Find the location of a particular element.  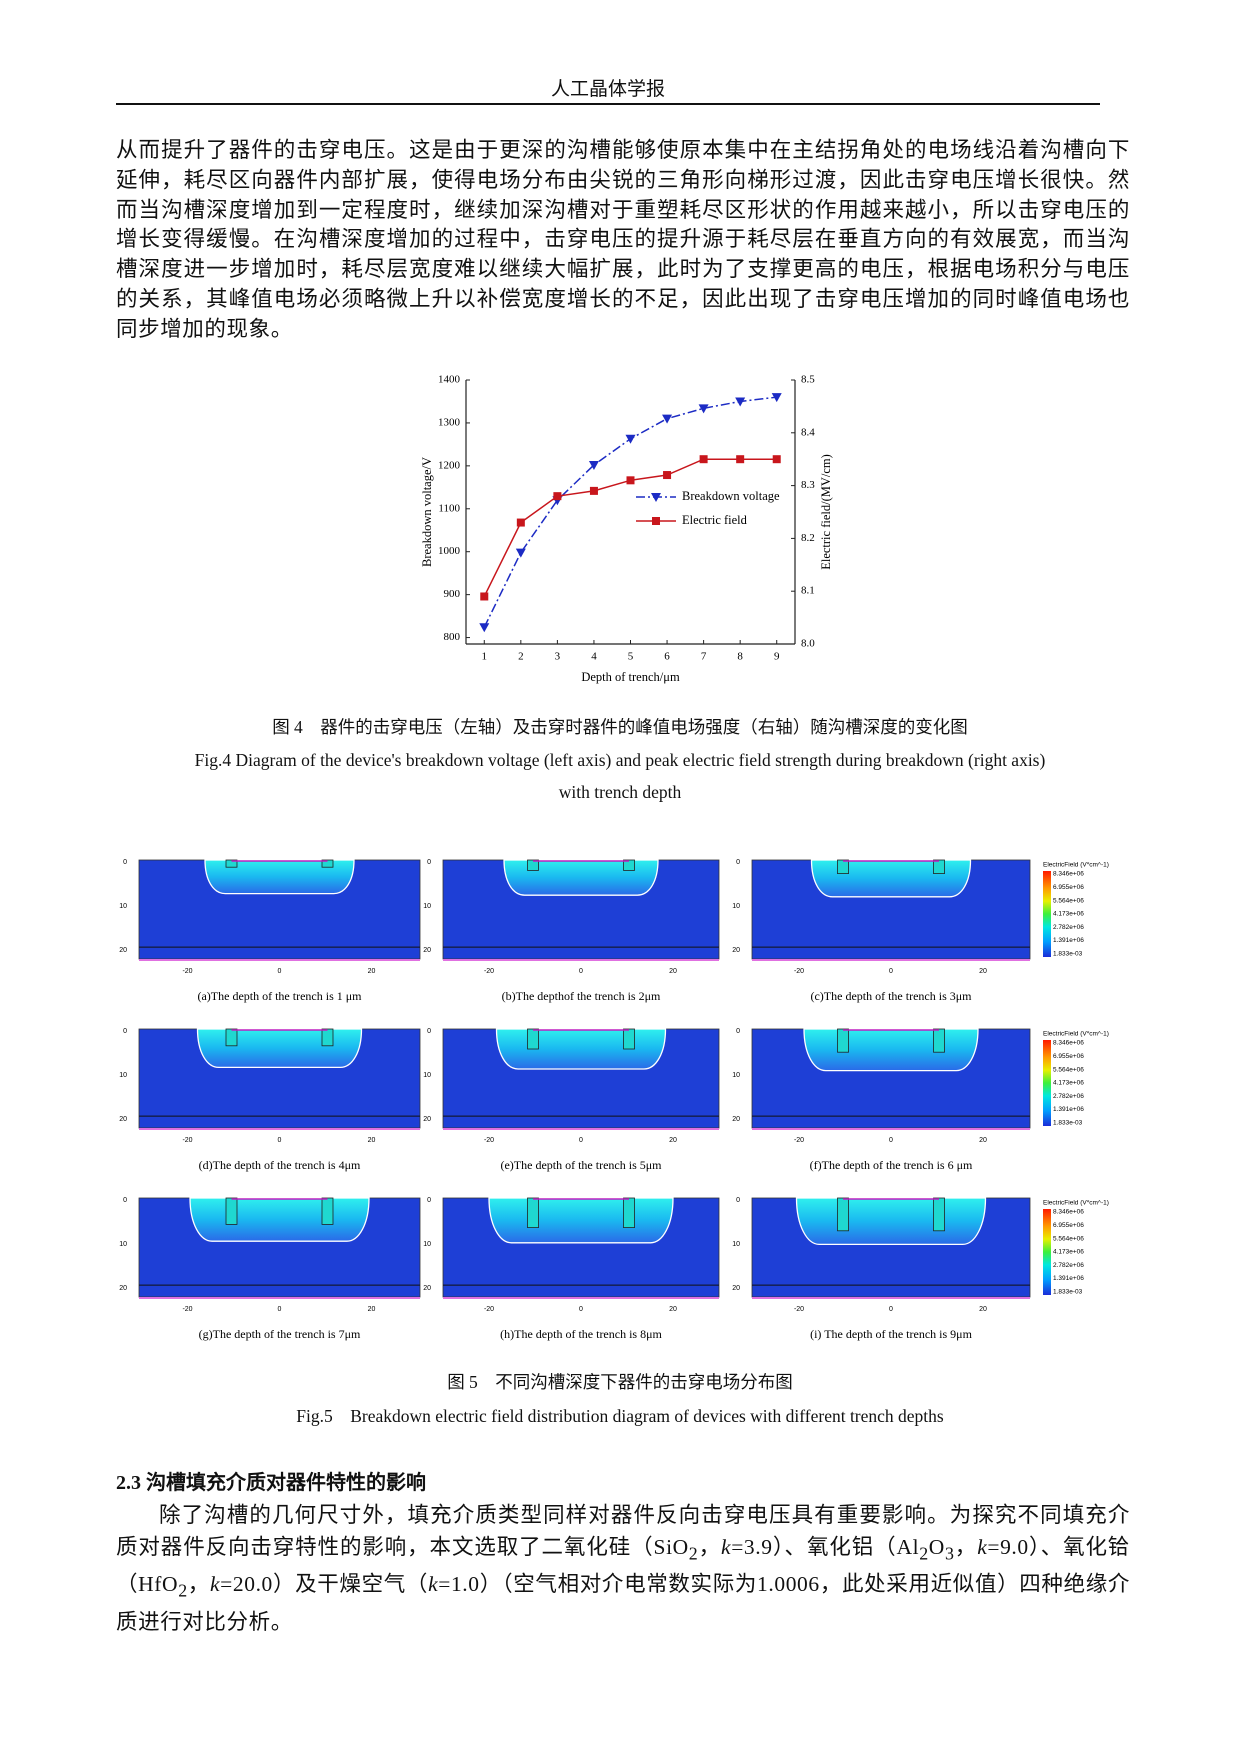

y-tick-label: 800 is located at coordinates (452, 637).